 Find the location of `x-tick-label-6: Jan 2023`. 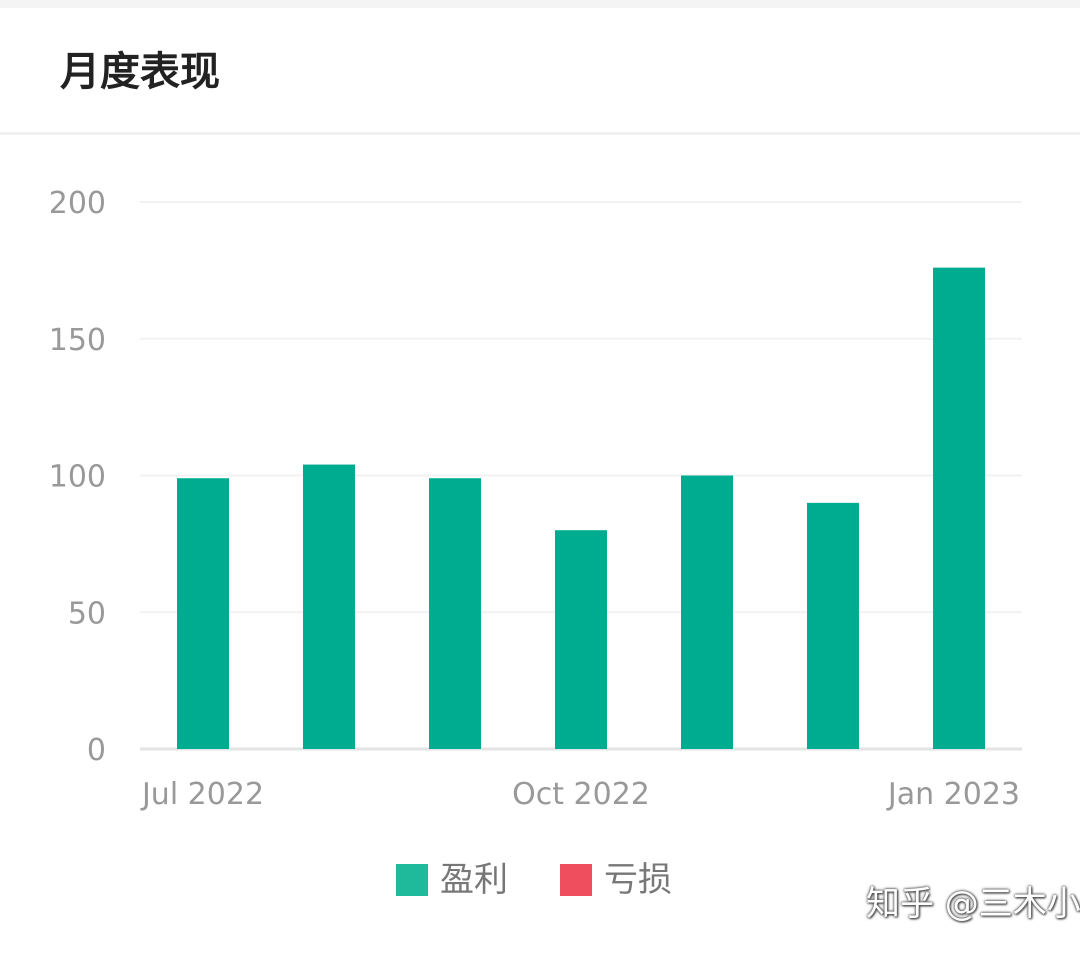

x-tick-label-6: Jan 2023 is located at coordinates (953, 794).